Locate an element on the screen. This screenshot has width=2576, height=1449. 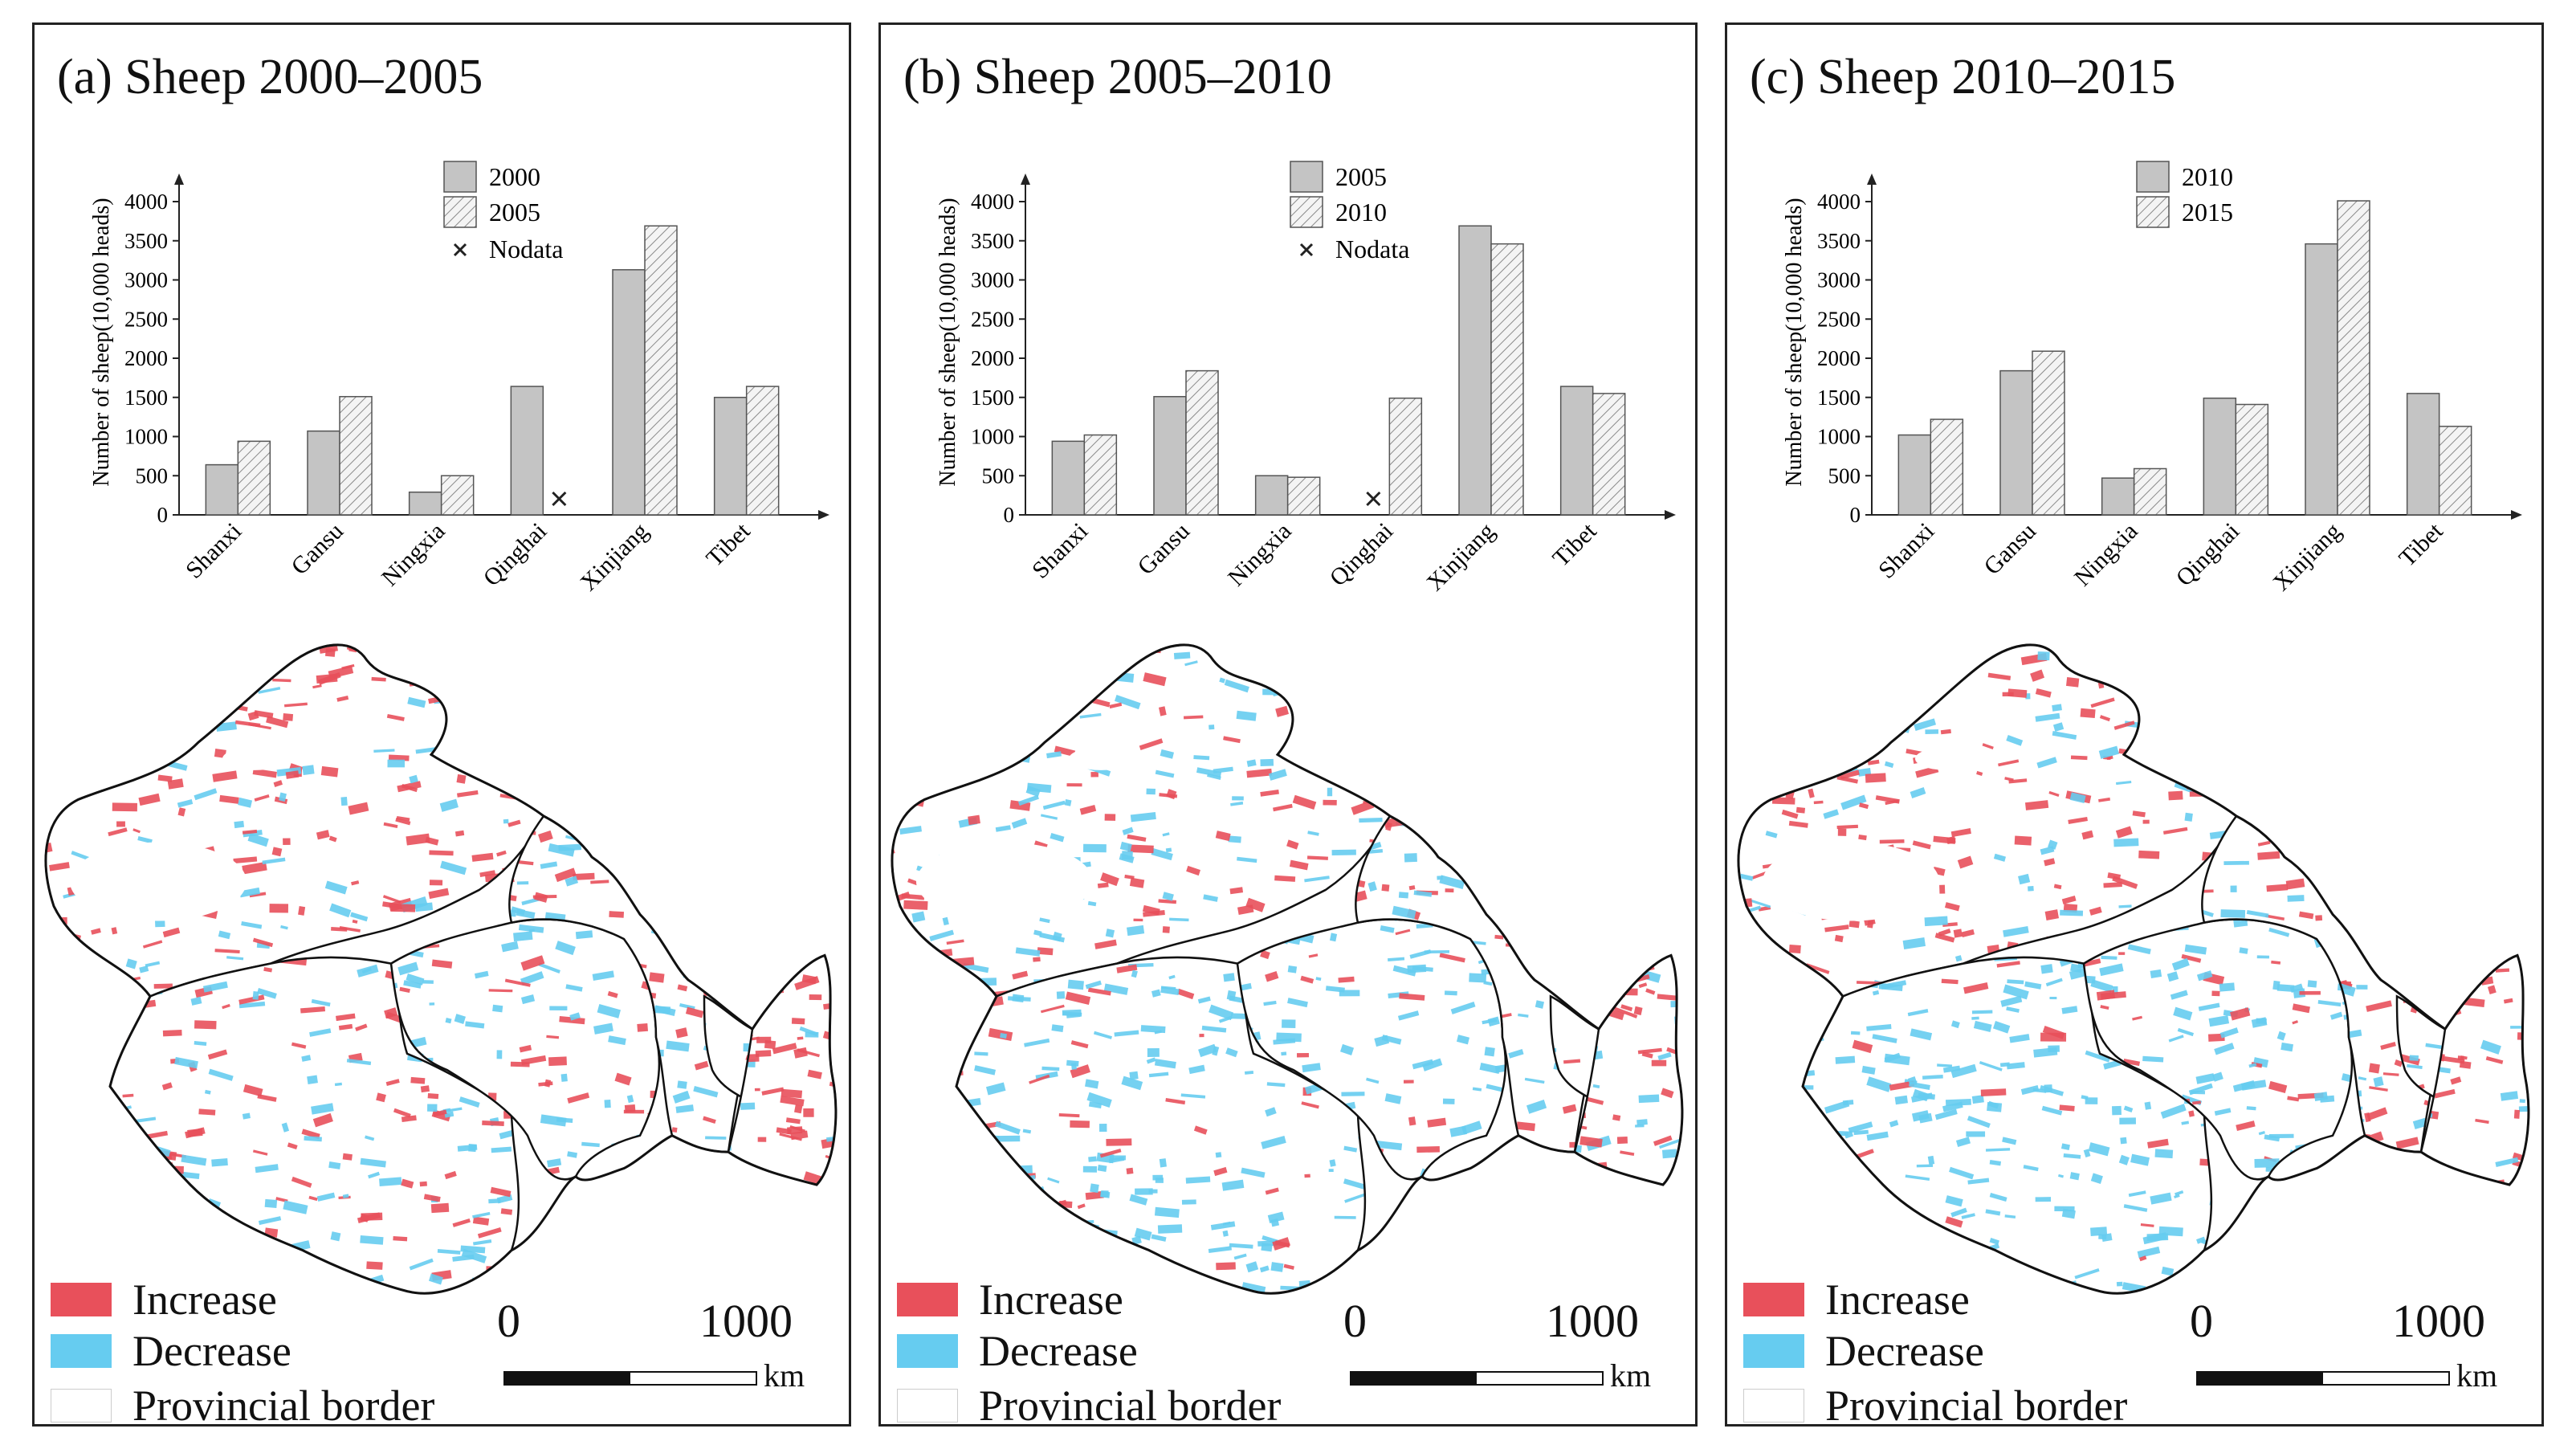
bar-2015-qinghai is located at coordinates (2252, 459).